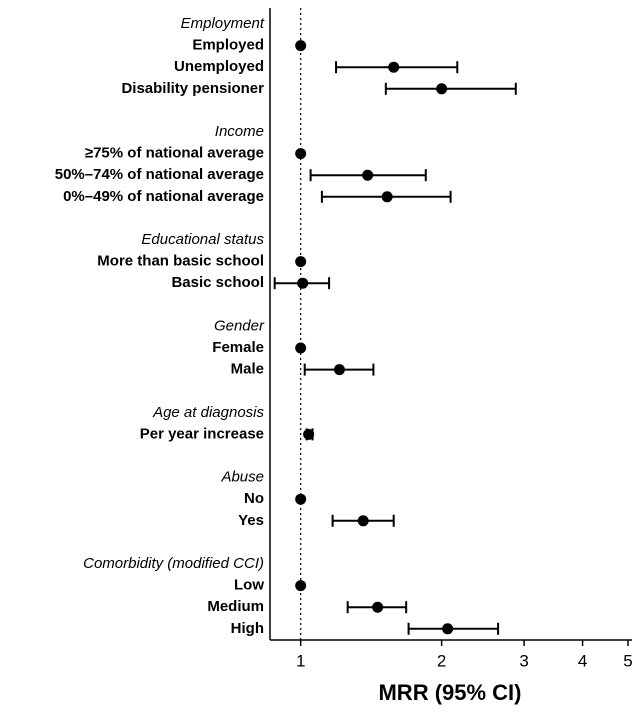  Describe the element at coordinates (238, 347) in the screenshot. I see `row-label: Female` at that location.